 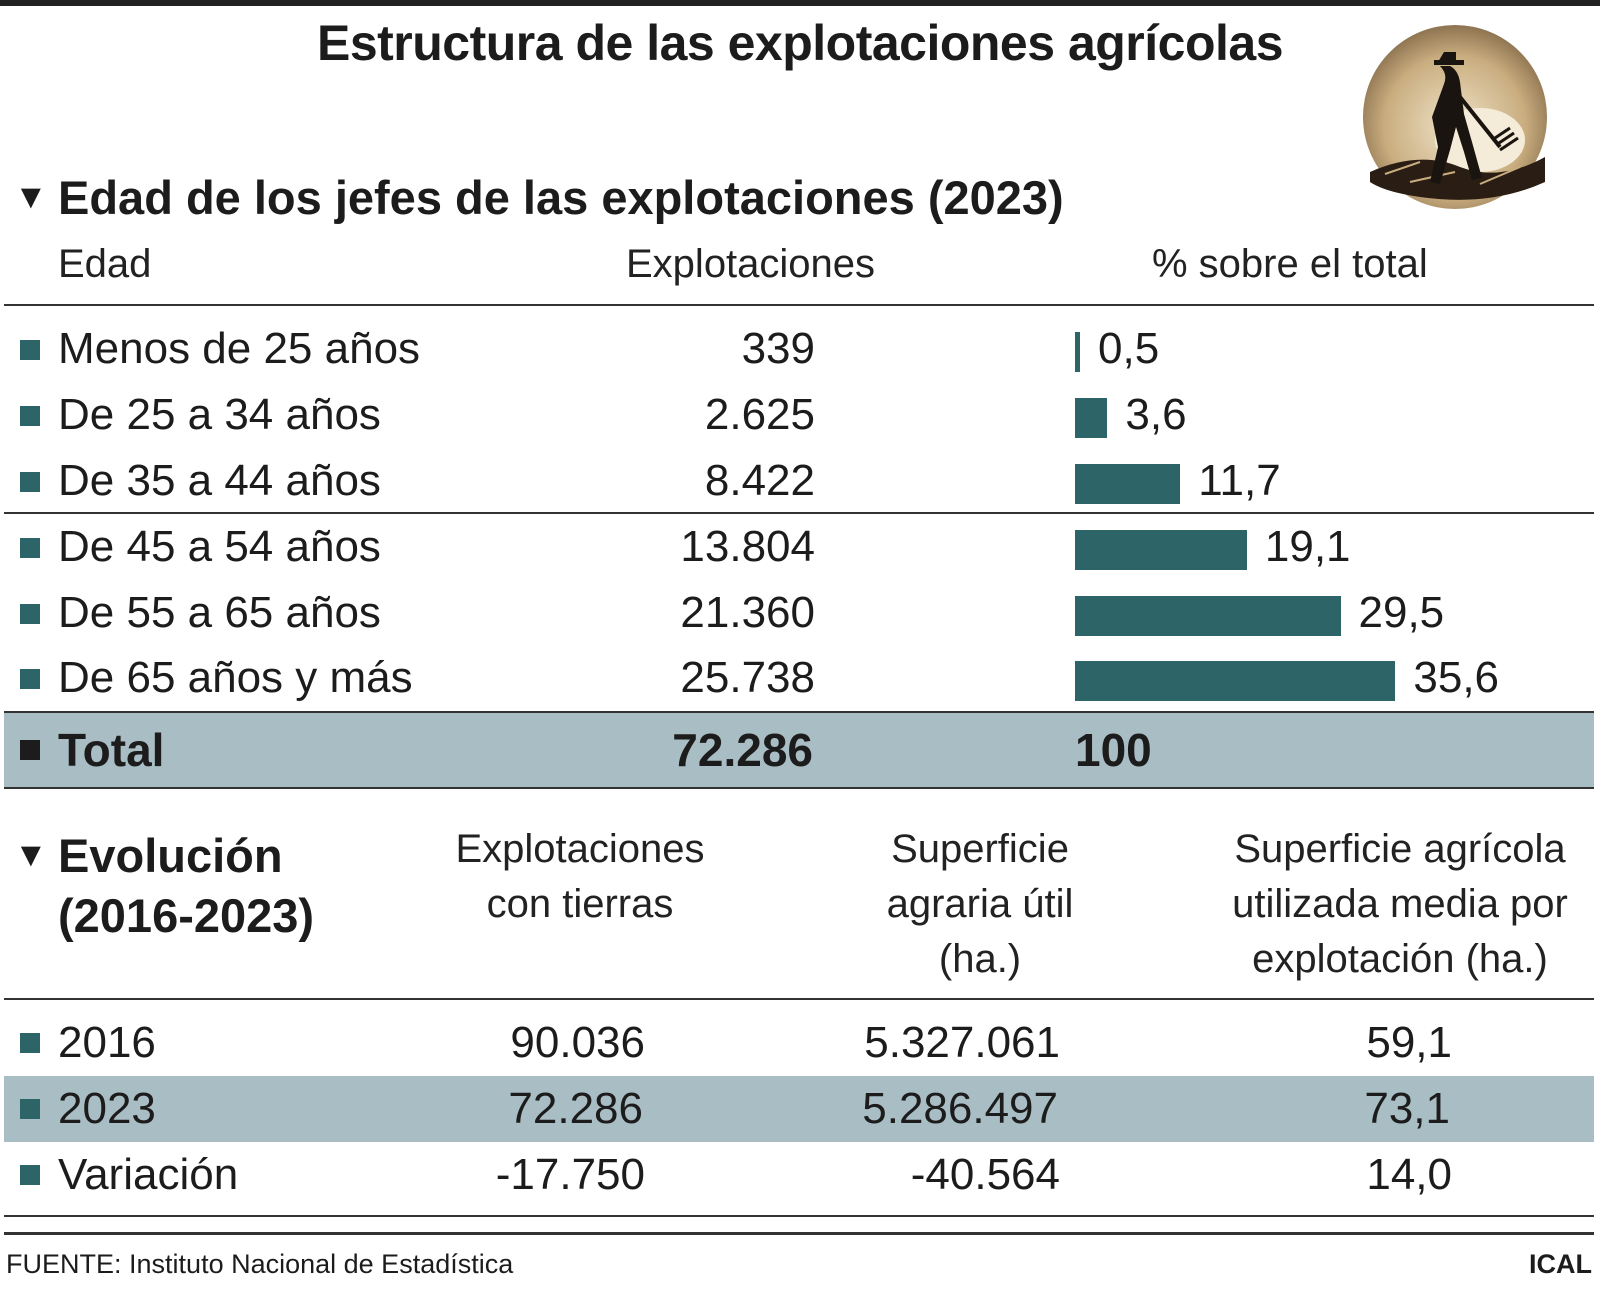 What do you see at coordinates (800, 3) in the screenshot?
I see `top-rule` at bounding box center [800, 3].